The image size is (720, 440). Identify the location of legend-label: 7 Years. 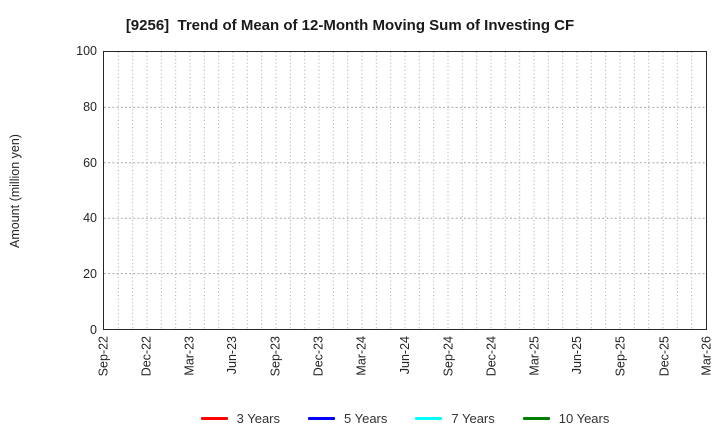
(473, 418).